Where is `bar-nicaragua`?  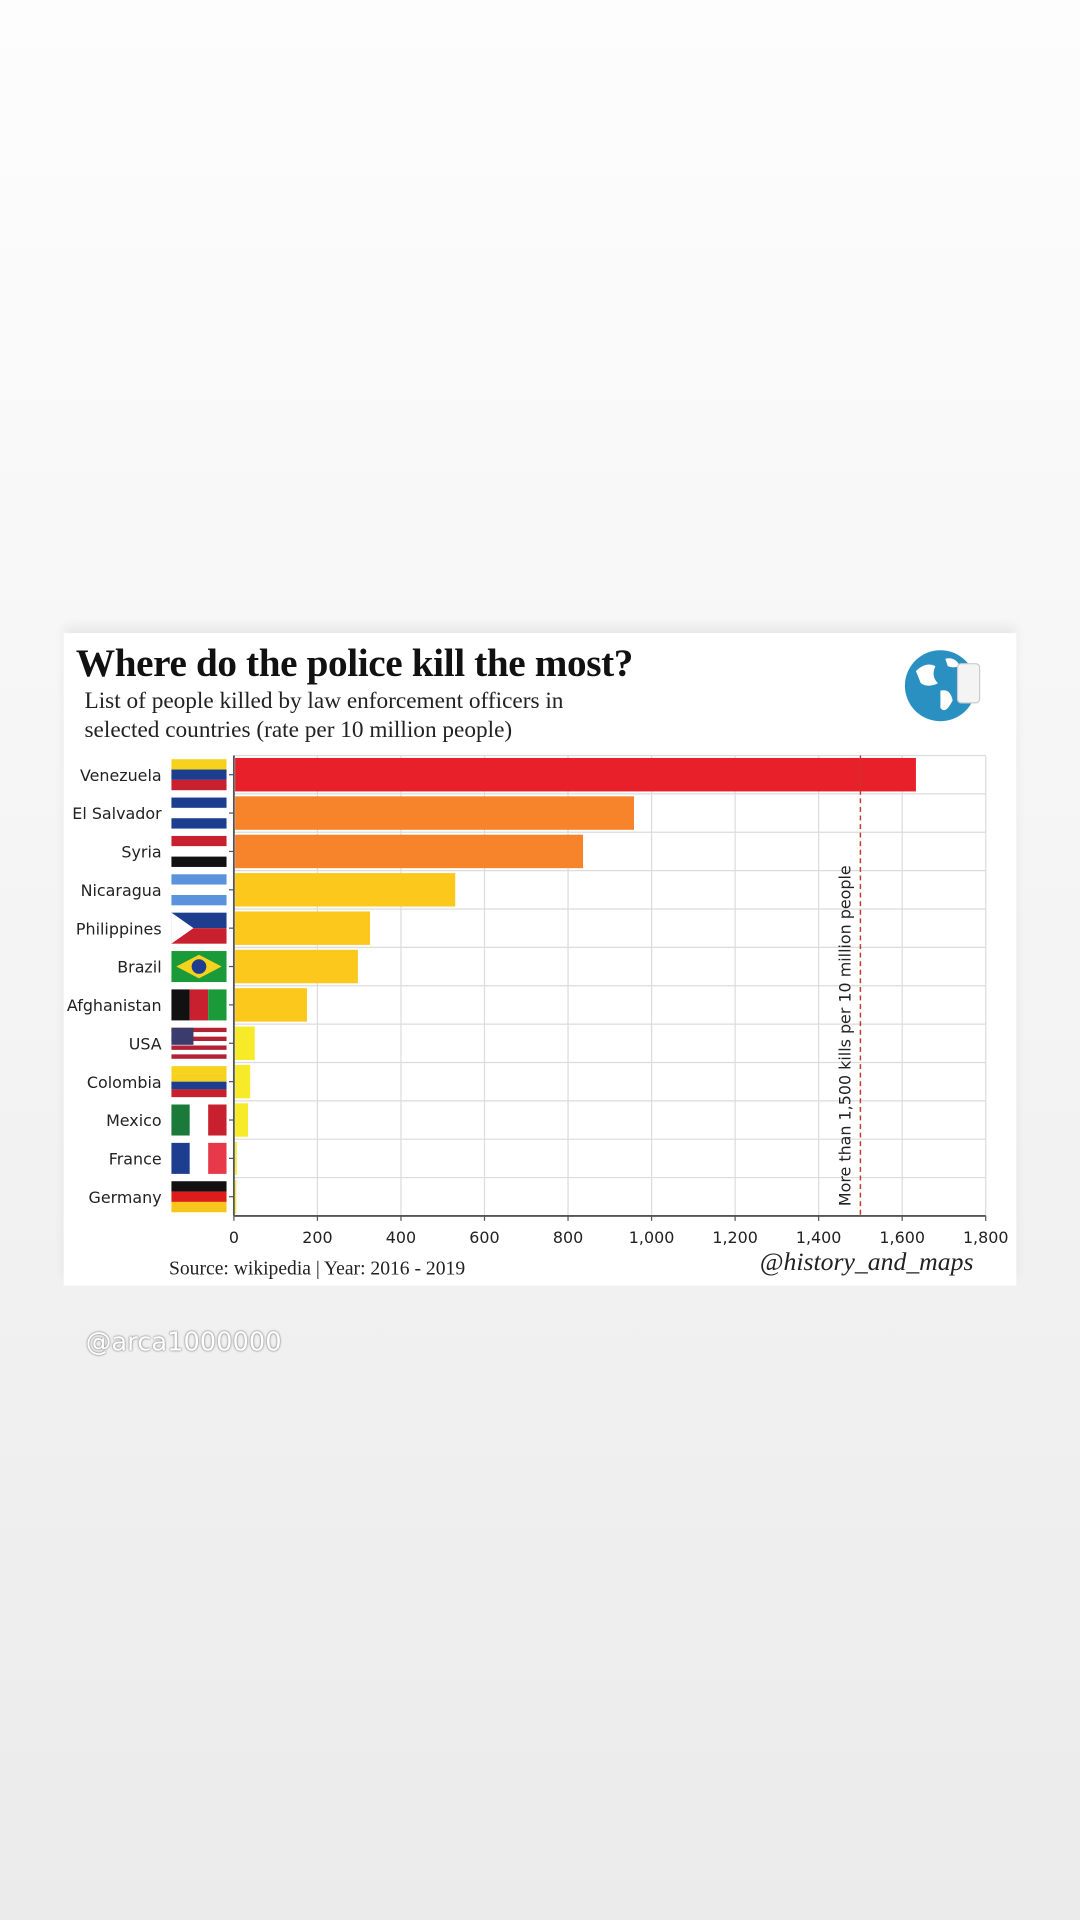 bar-nicaragua is located at coordinates (345, 890).